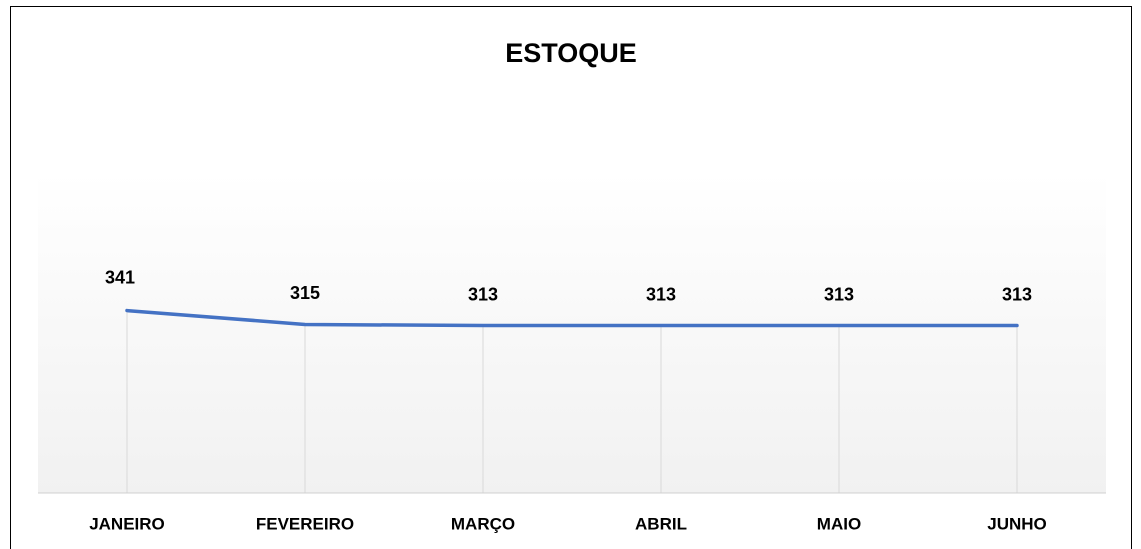 This screenshot has height=549, width=1141. I want to click on x-tick-label: ABRIL, so click(661, 523).